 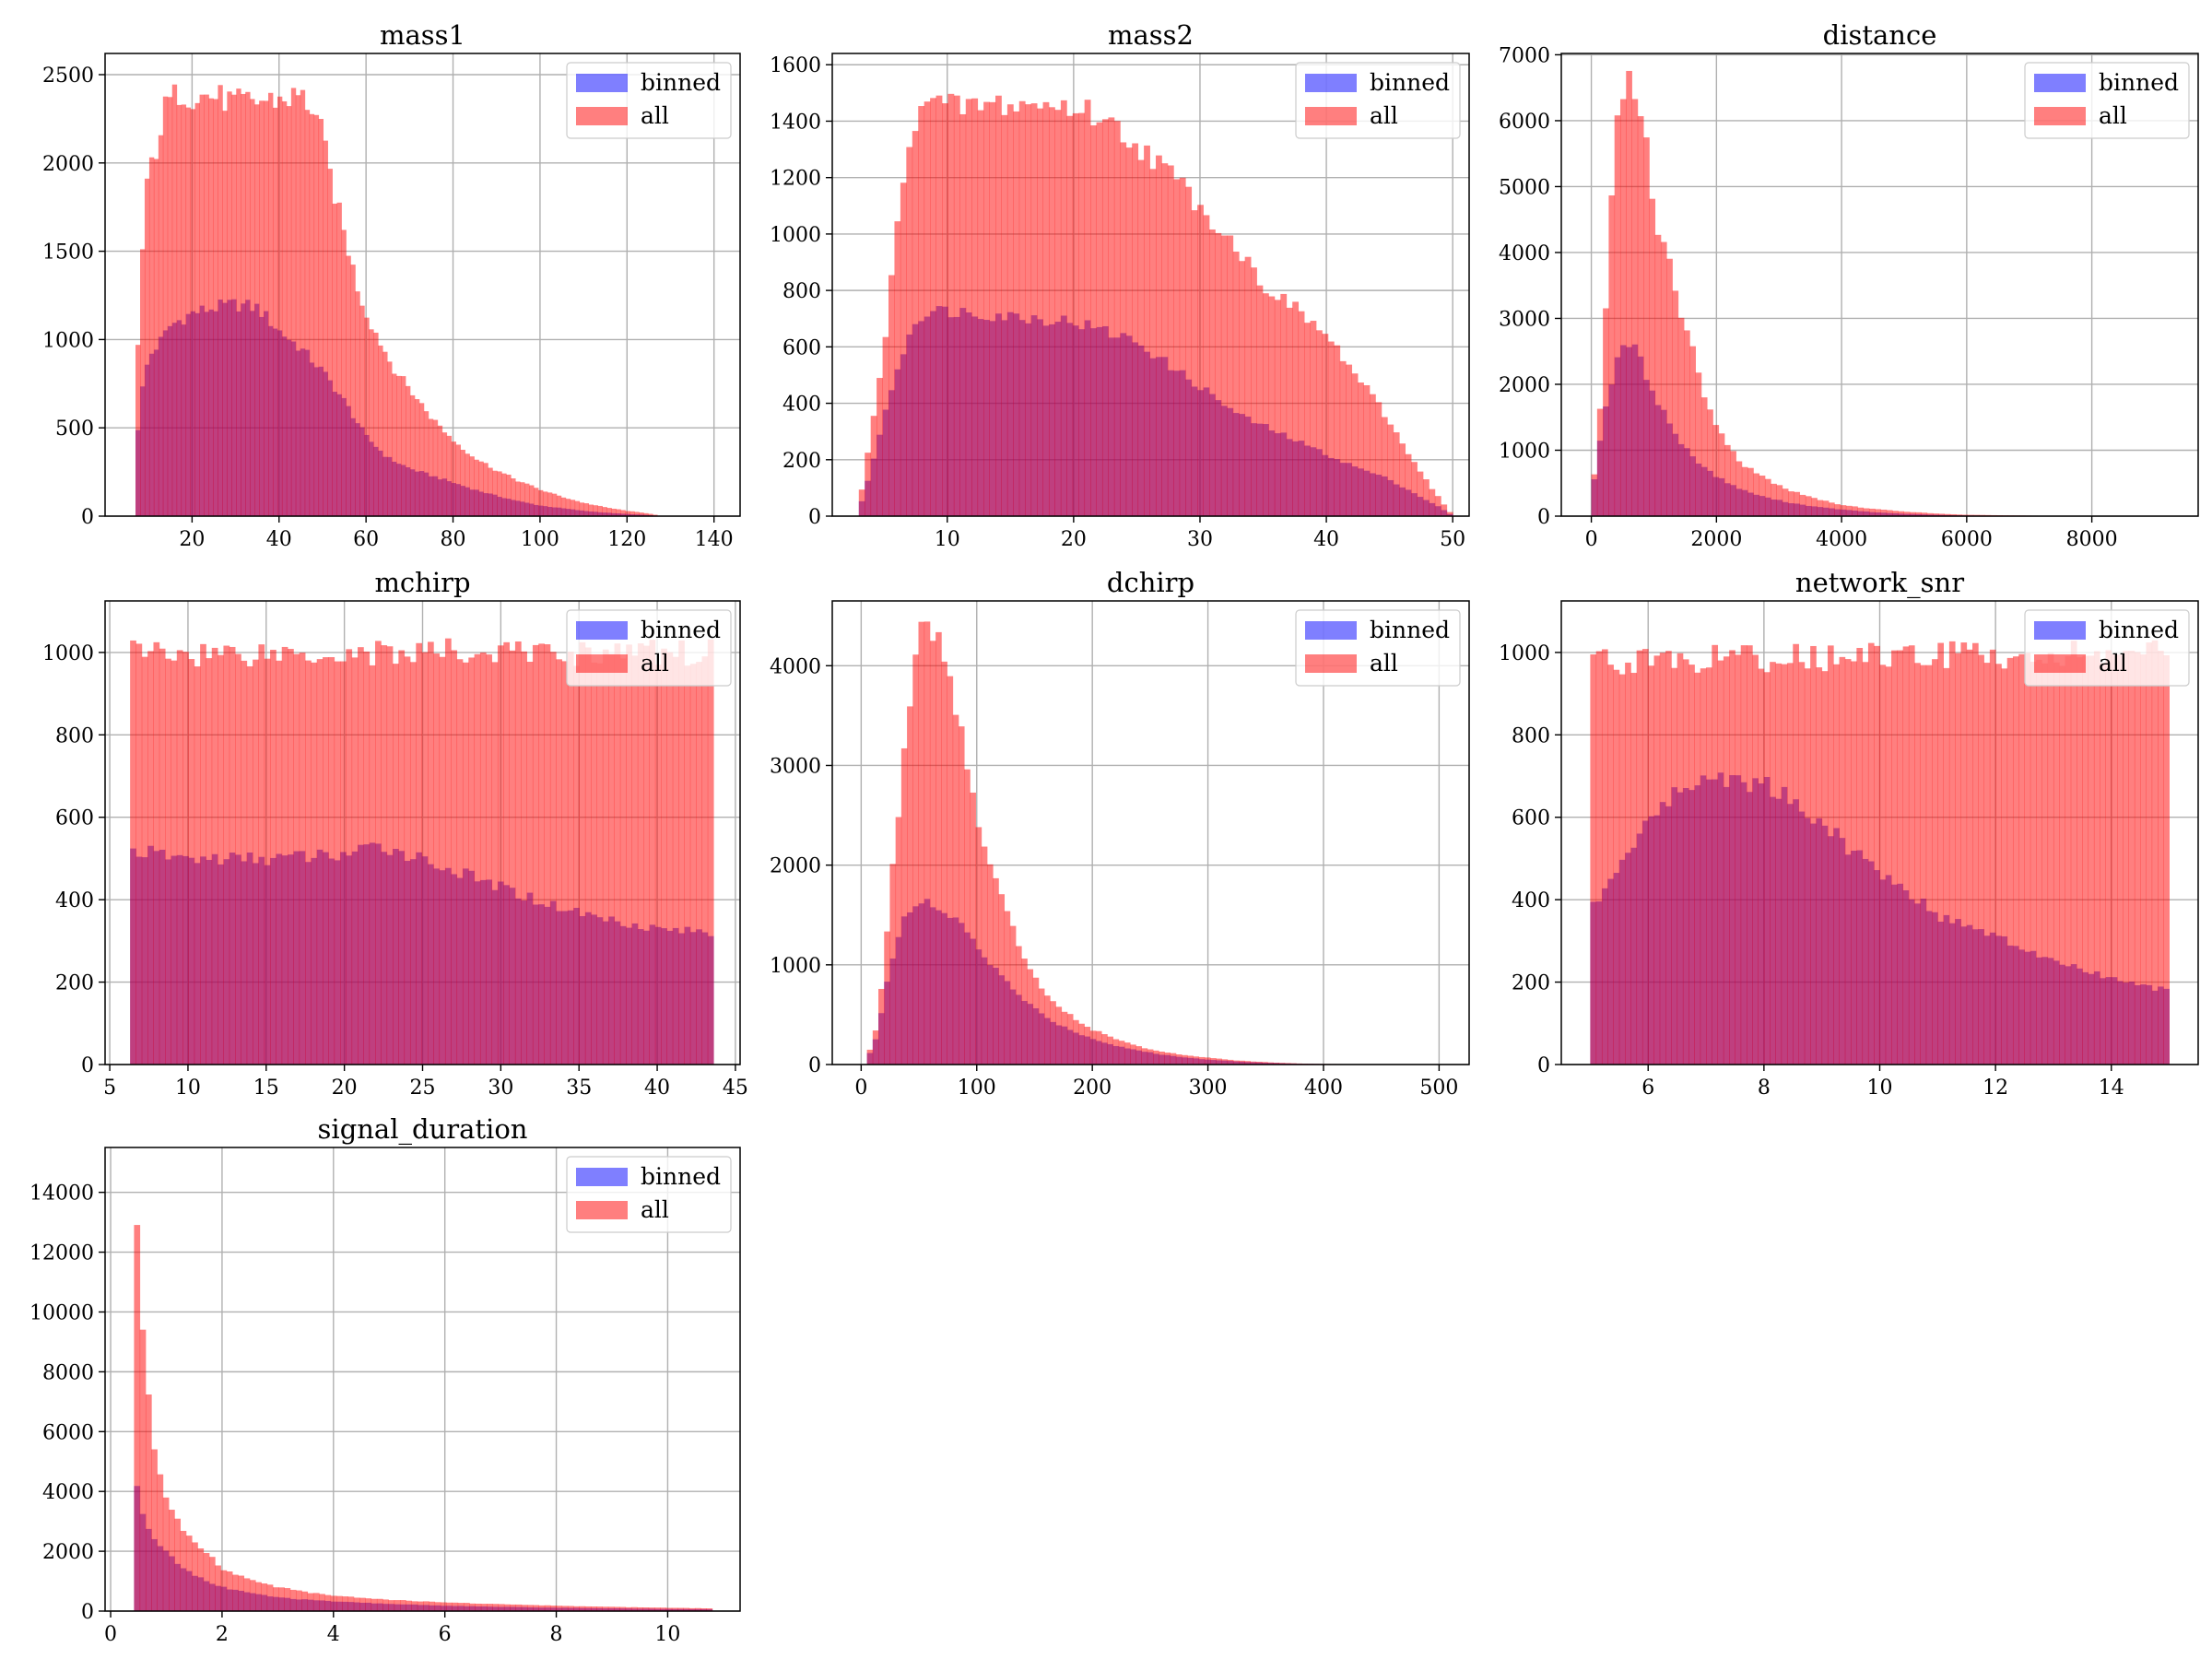 What do you see at coordinates (1438, 1088) in the screenshot?
I see `x-tick-label: 500` at bounding box center [1438, 1088].